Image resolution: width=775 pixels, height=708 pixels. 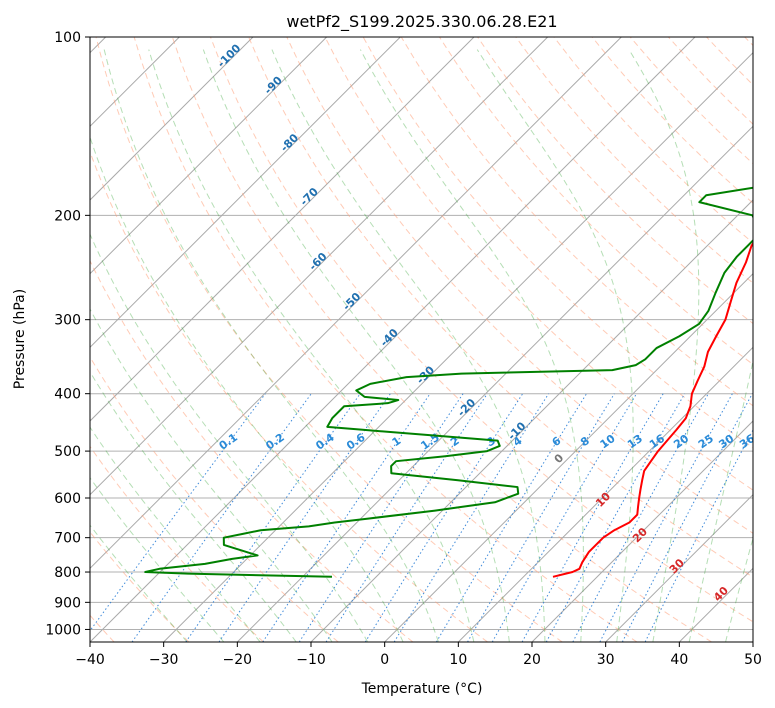 I want to click on y-tick-label: 300, so click(x=67, y=321).